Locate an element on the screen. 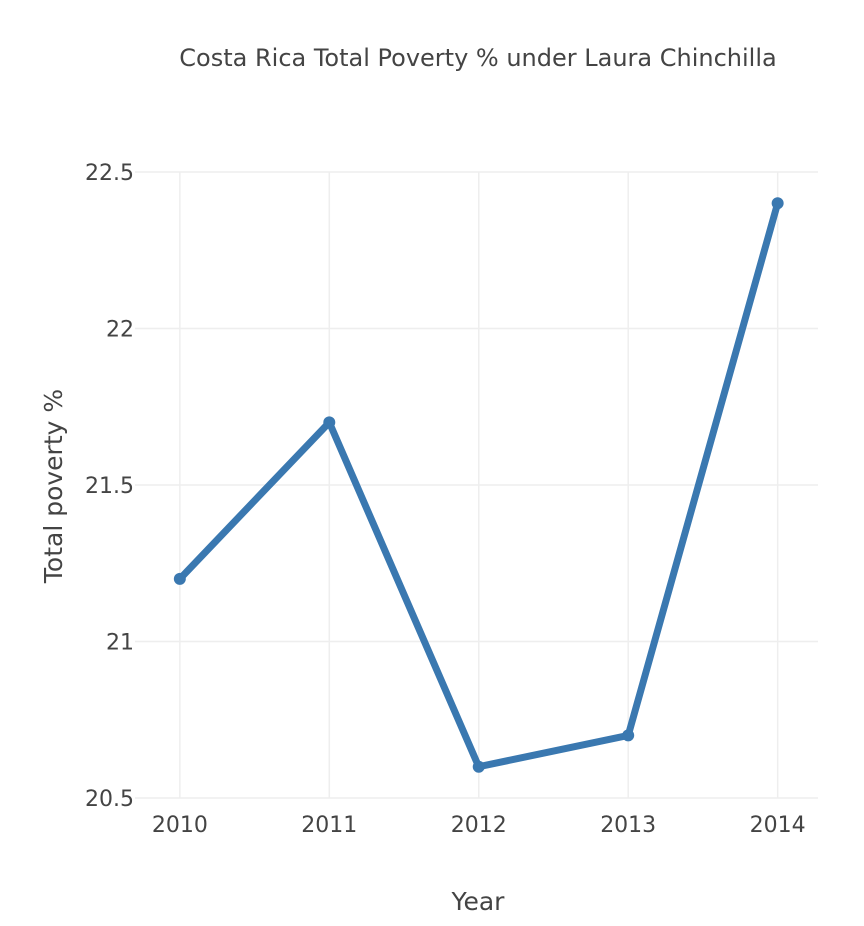  x-axis-label: Year is located at coordinates (478, 901).